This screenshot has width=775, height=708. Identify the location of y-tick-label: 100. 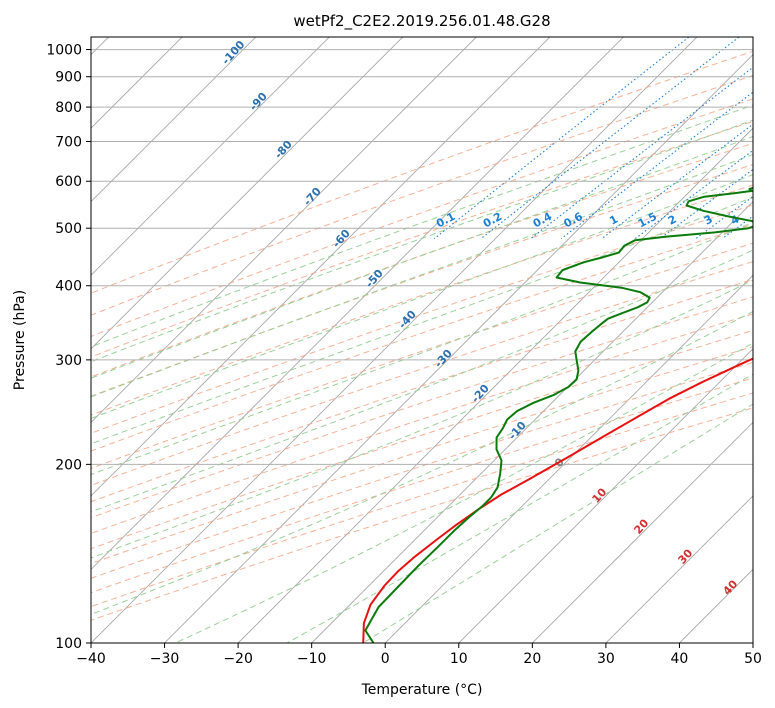
(68, 644).